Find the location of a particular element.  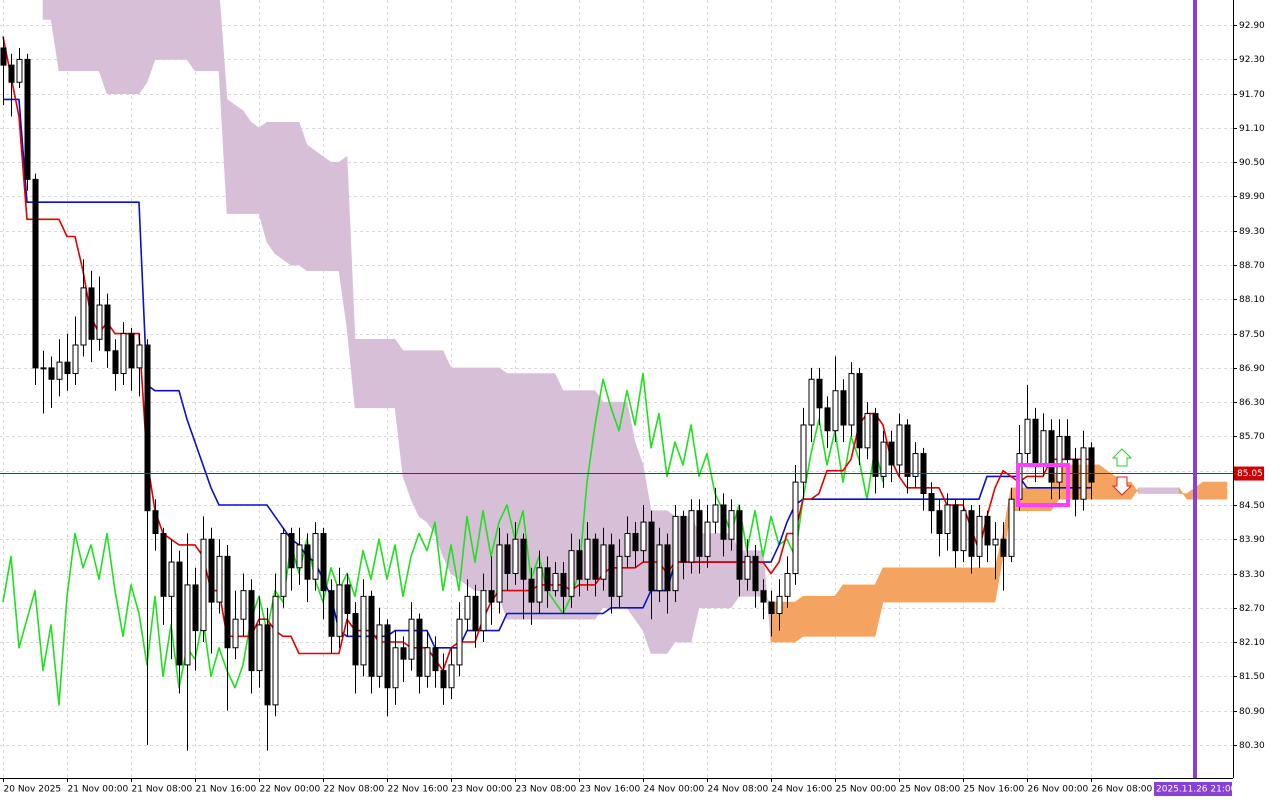

x-tick-label: 24 Nov 16:00 is located at coordinates (802, 790).